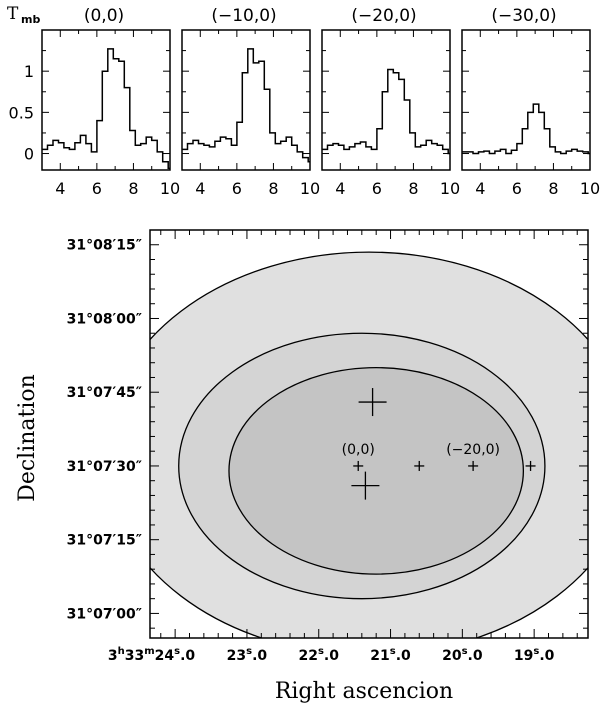  Describe the element at coordinates (104, 319) in the screenshot. I see `dec-tick-label: 31°08′00″` at that location.